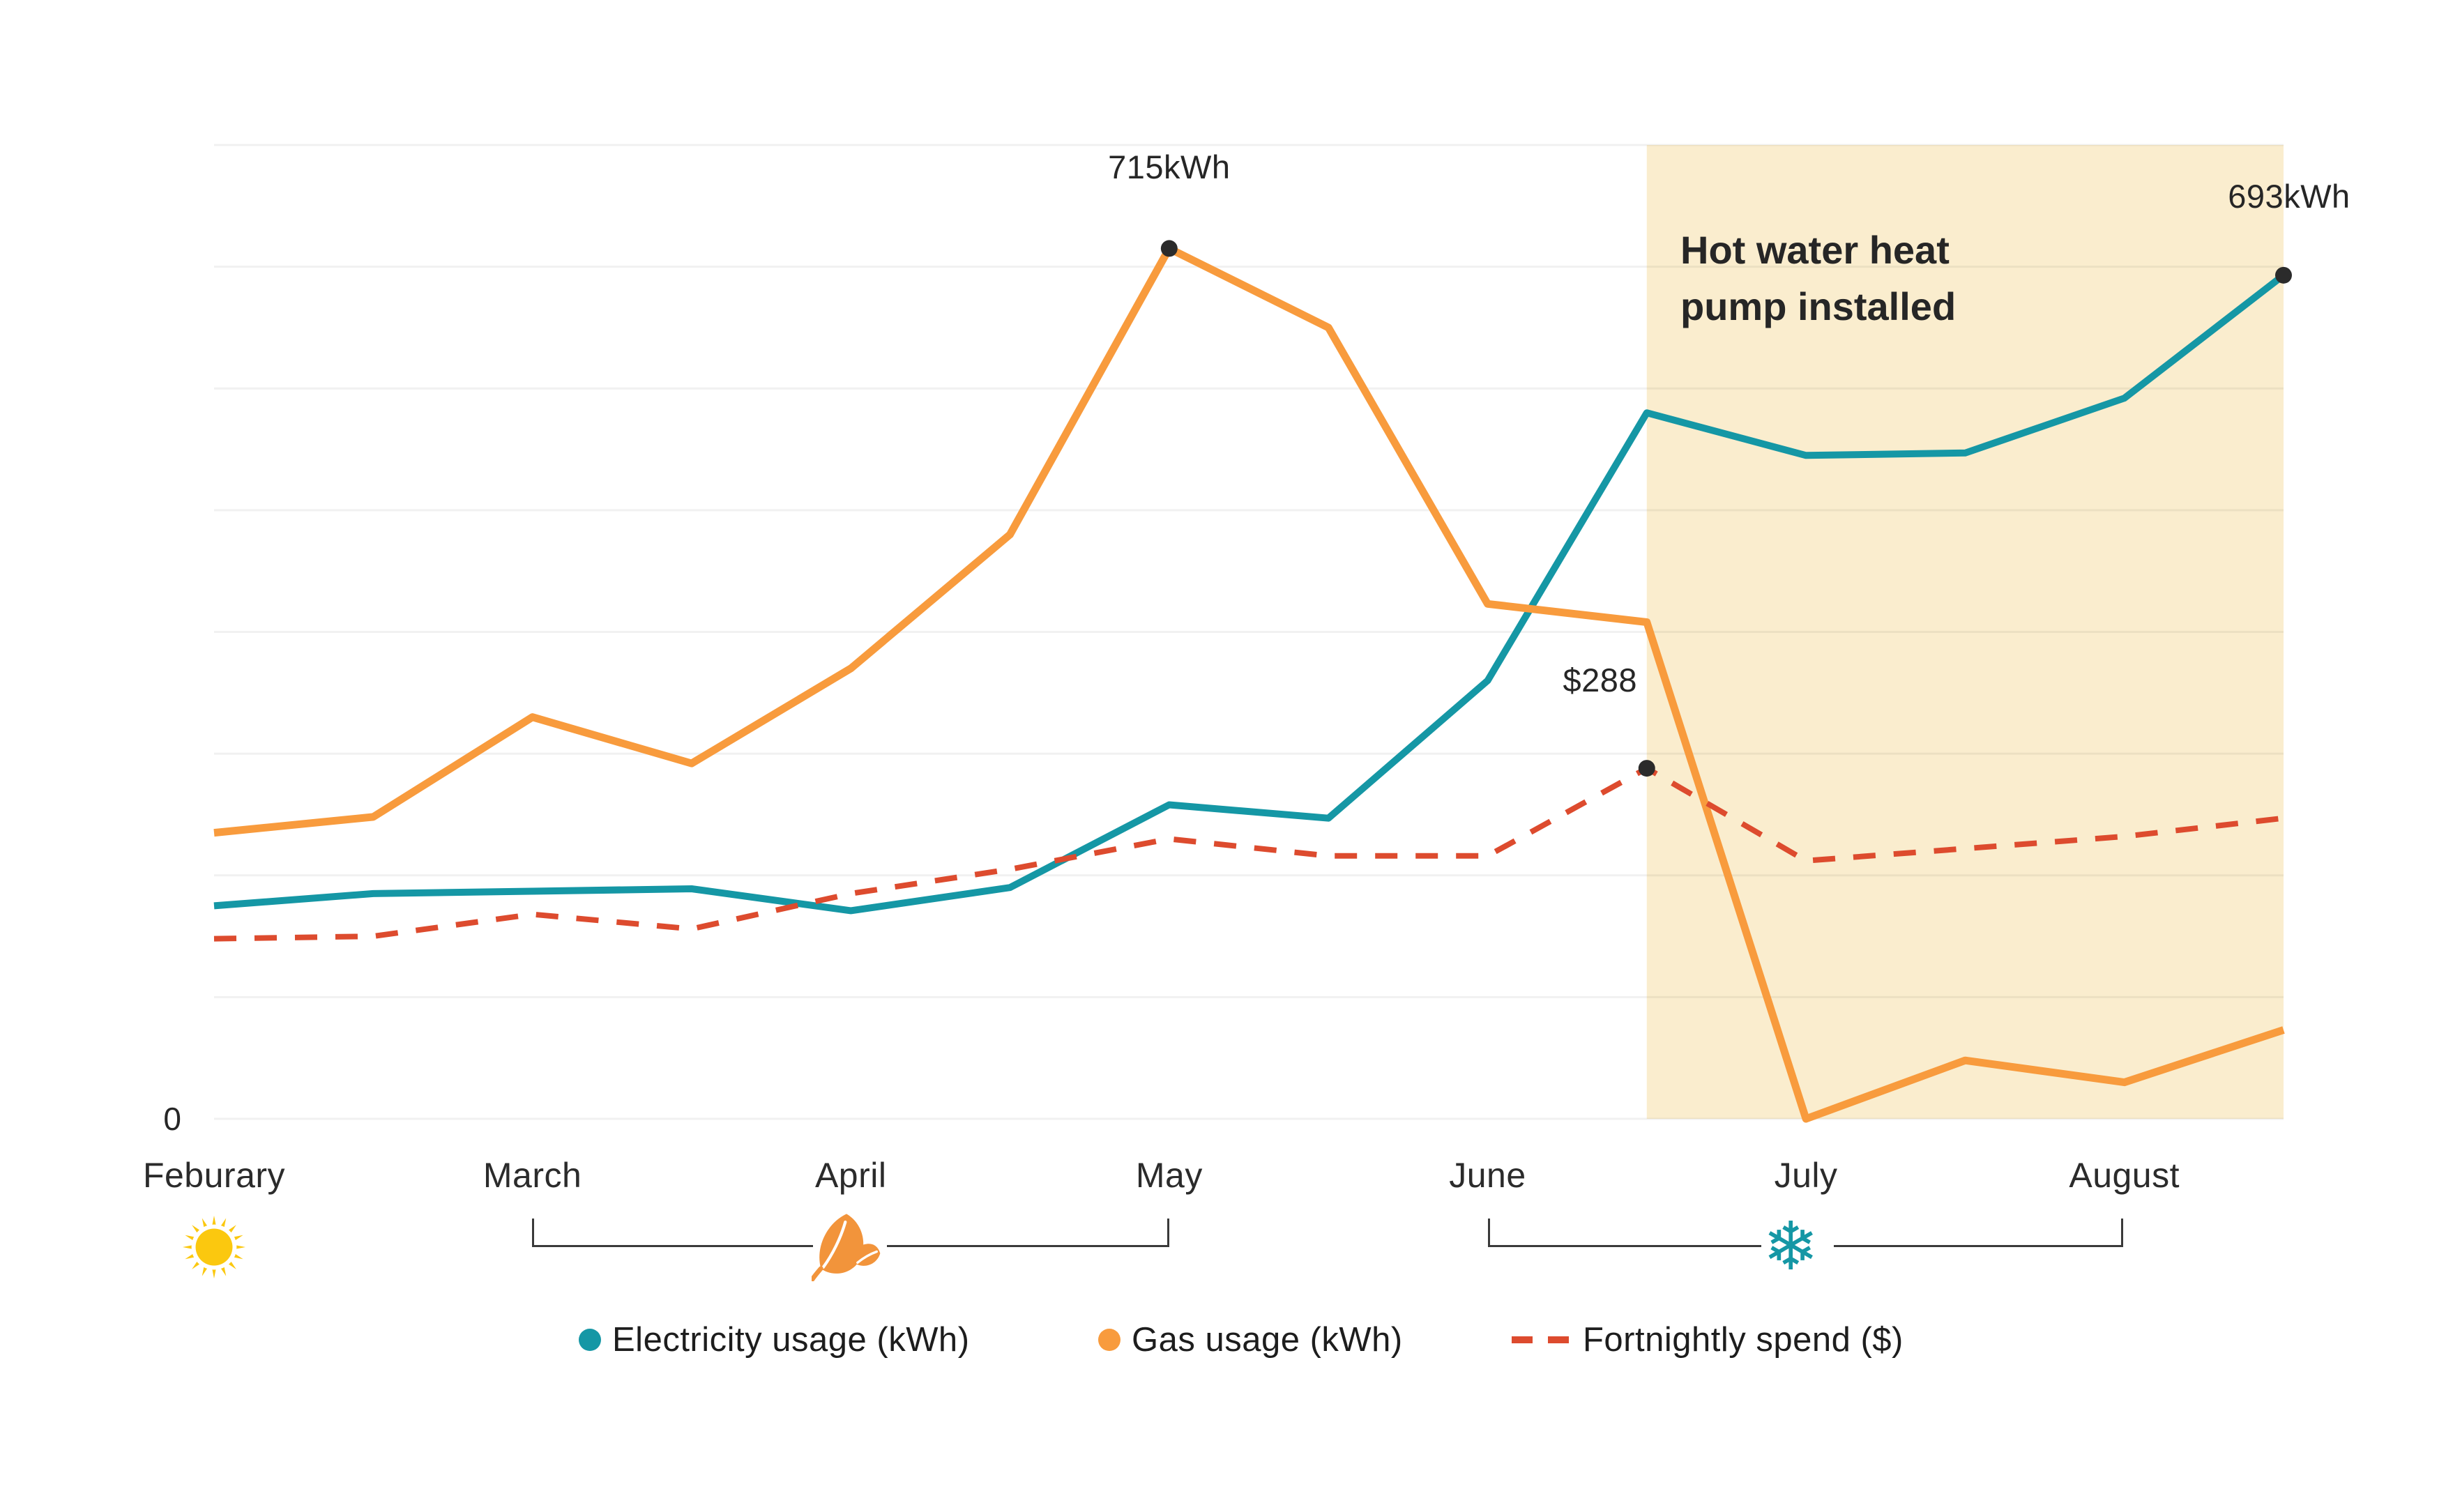 Image resolution: width=2446 pixels, height=1512 pixels. Describe the element at coordinates (214, 1175) in the screenshot. I see `x-axis-label-feburary: Feburary` at that location.